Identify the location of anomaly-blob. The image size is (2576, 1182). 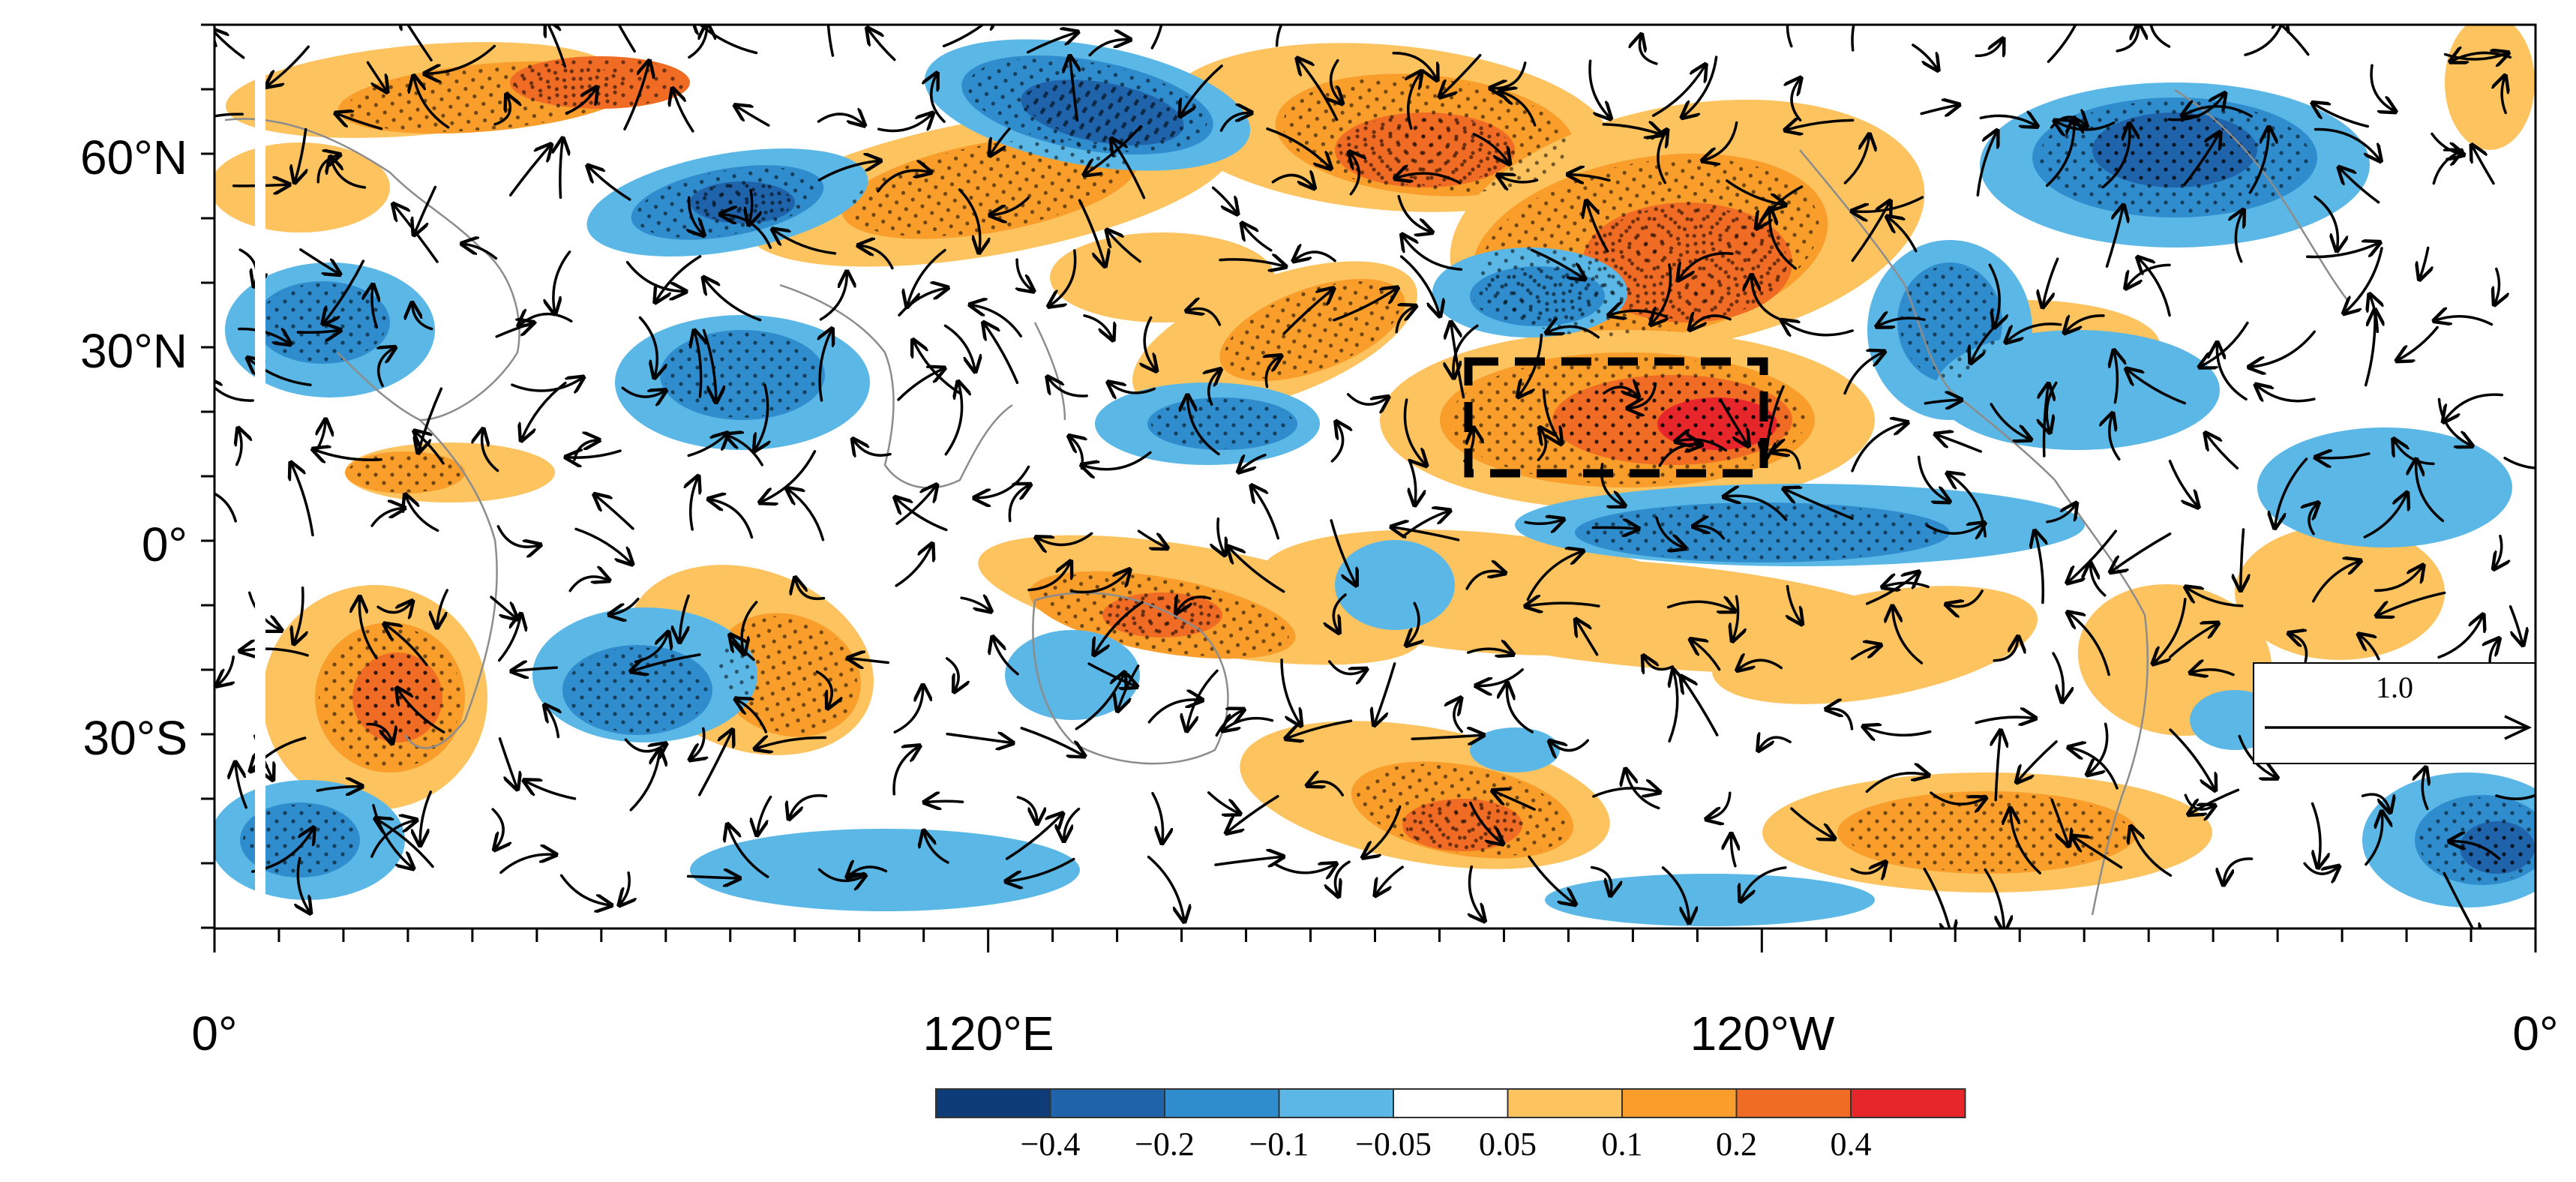
(1163, 277).